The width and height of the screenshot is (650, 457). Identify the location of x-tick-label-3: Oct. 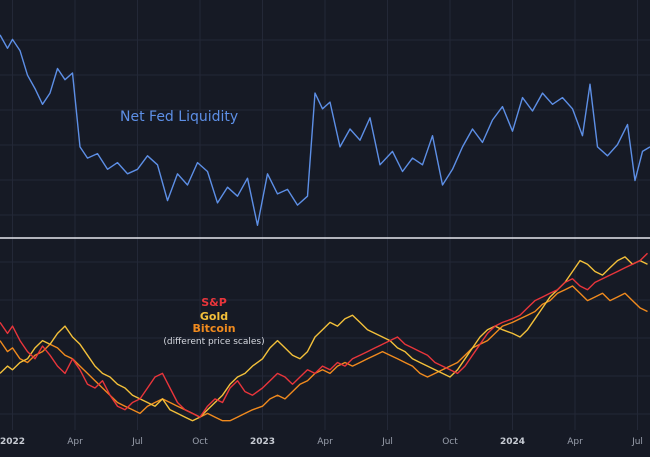
(200, 442).